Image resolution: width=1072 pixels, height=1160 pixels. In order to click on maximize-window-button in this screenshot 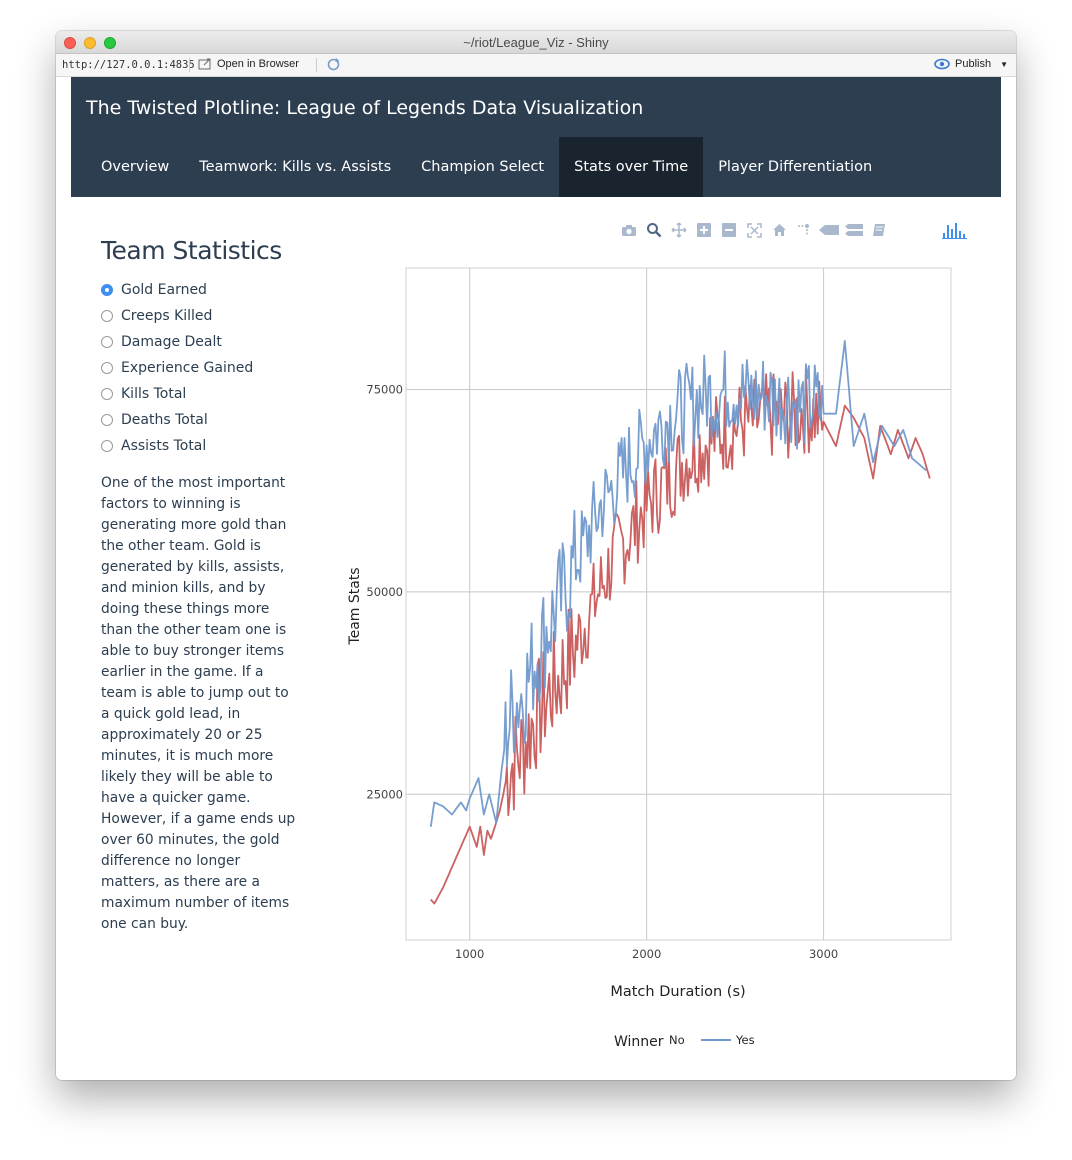, I will do `click(110, 43)`.